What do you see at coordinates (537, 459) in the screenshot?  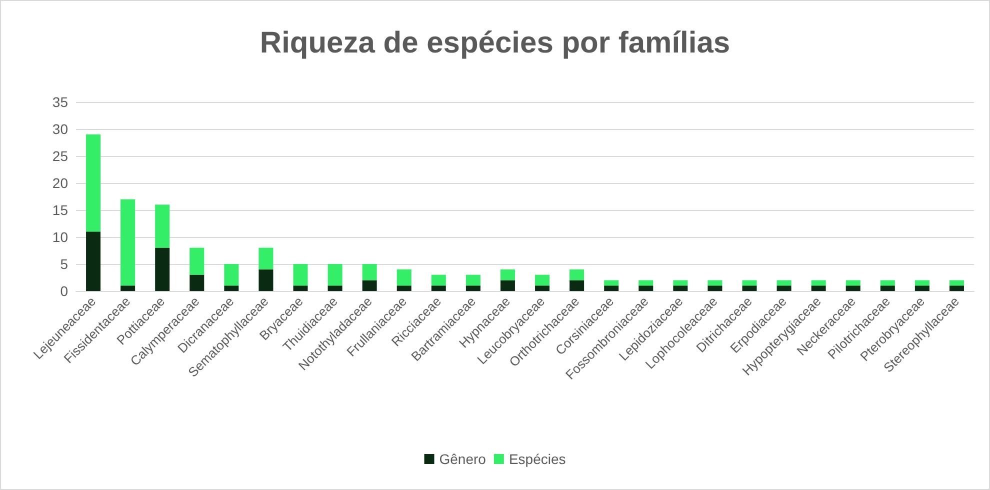 I see `legend-label: Espécies` at bounding box center [537, 459].